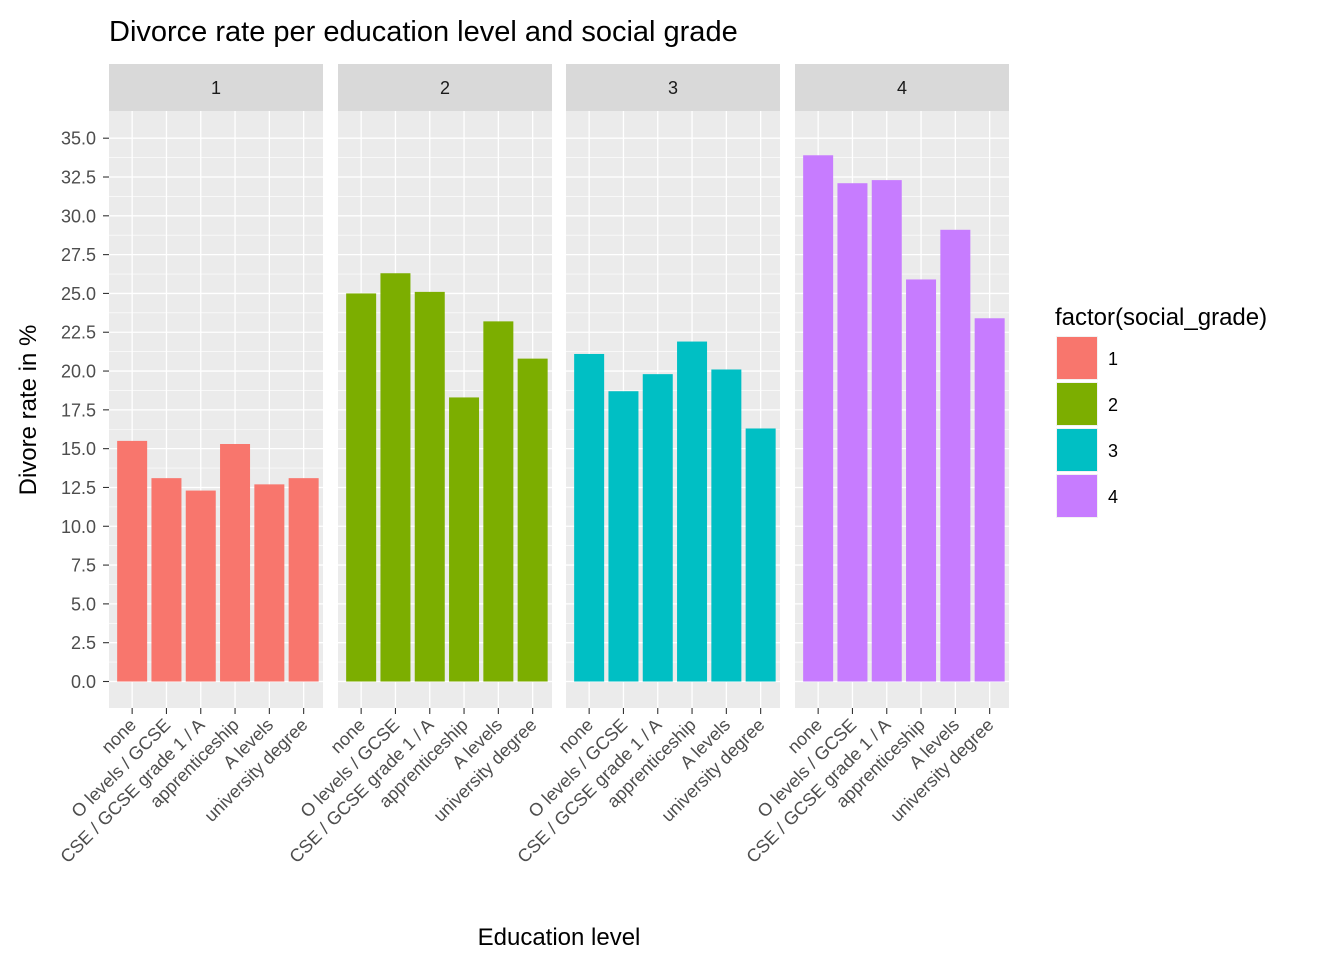 This screenshot has width=1344, height=960. I want to click on facet-strip-label: 1, so click(216, 88).